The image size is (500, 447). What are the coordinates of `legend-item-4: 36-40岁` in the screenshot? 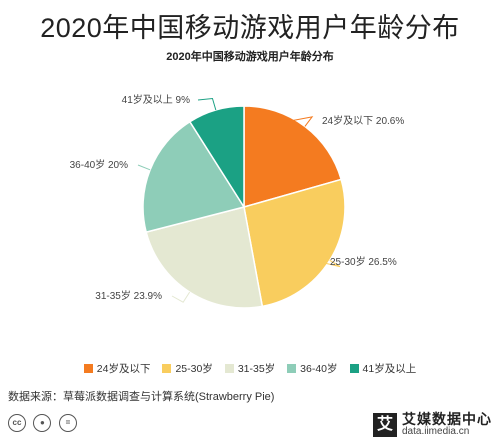 It's located at (312, 368).